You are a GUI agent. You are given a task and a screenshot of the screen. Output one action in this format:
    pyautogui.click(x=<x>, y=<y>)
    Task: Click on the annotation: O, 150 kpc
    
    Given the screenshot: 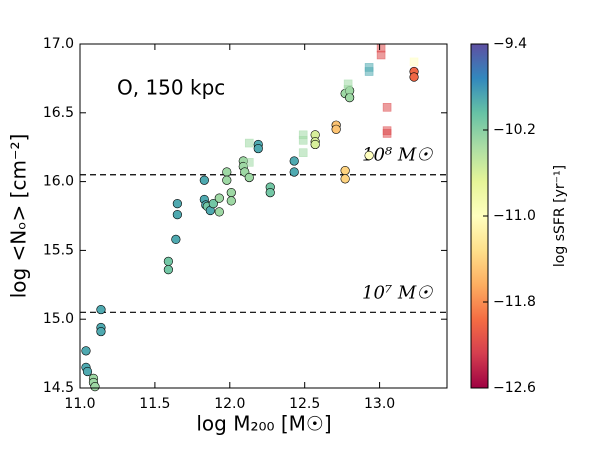 What is the action you would take?
    pyautogui.click(x=171, y=88)
    